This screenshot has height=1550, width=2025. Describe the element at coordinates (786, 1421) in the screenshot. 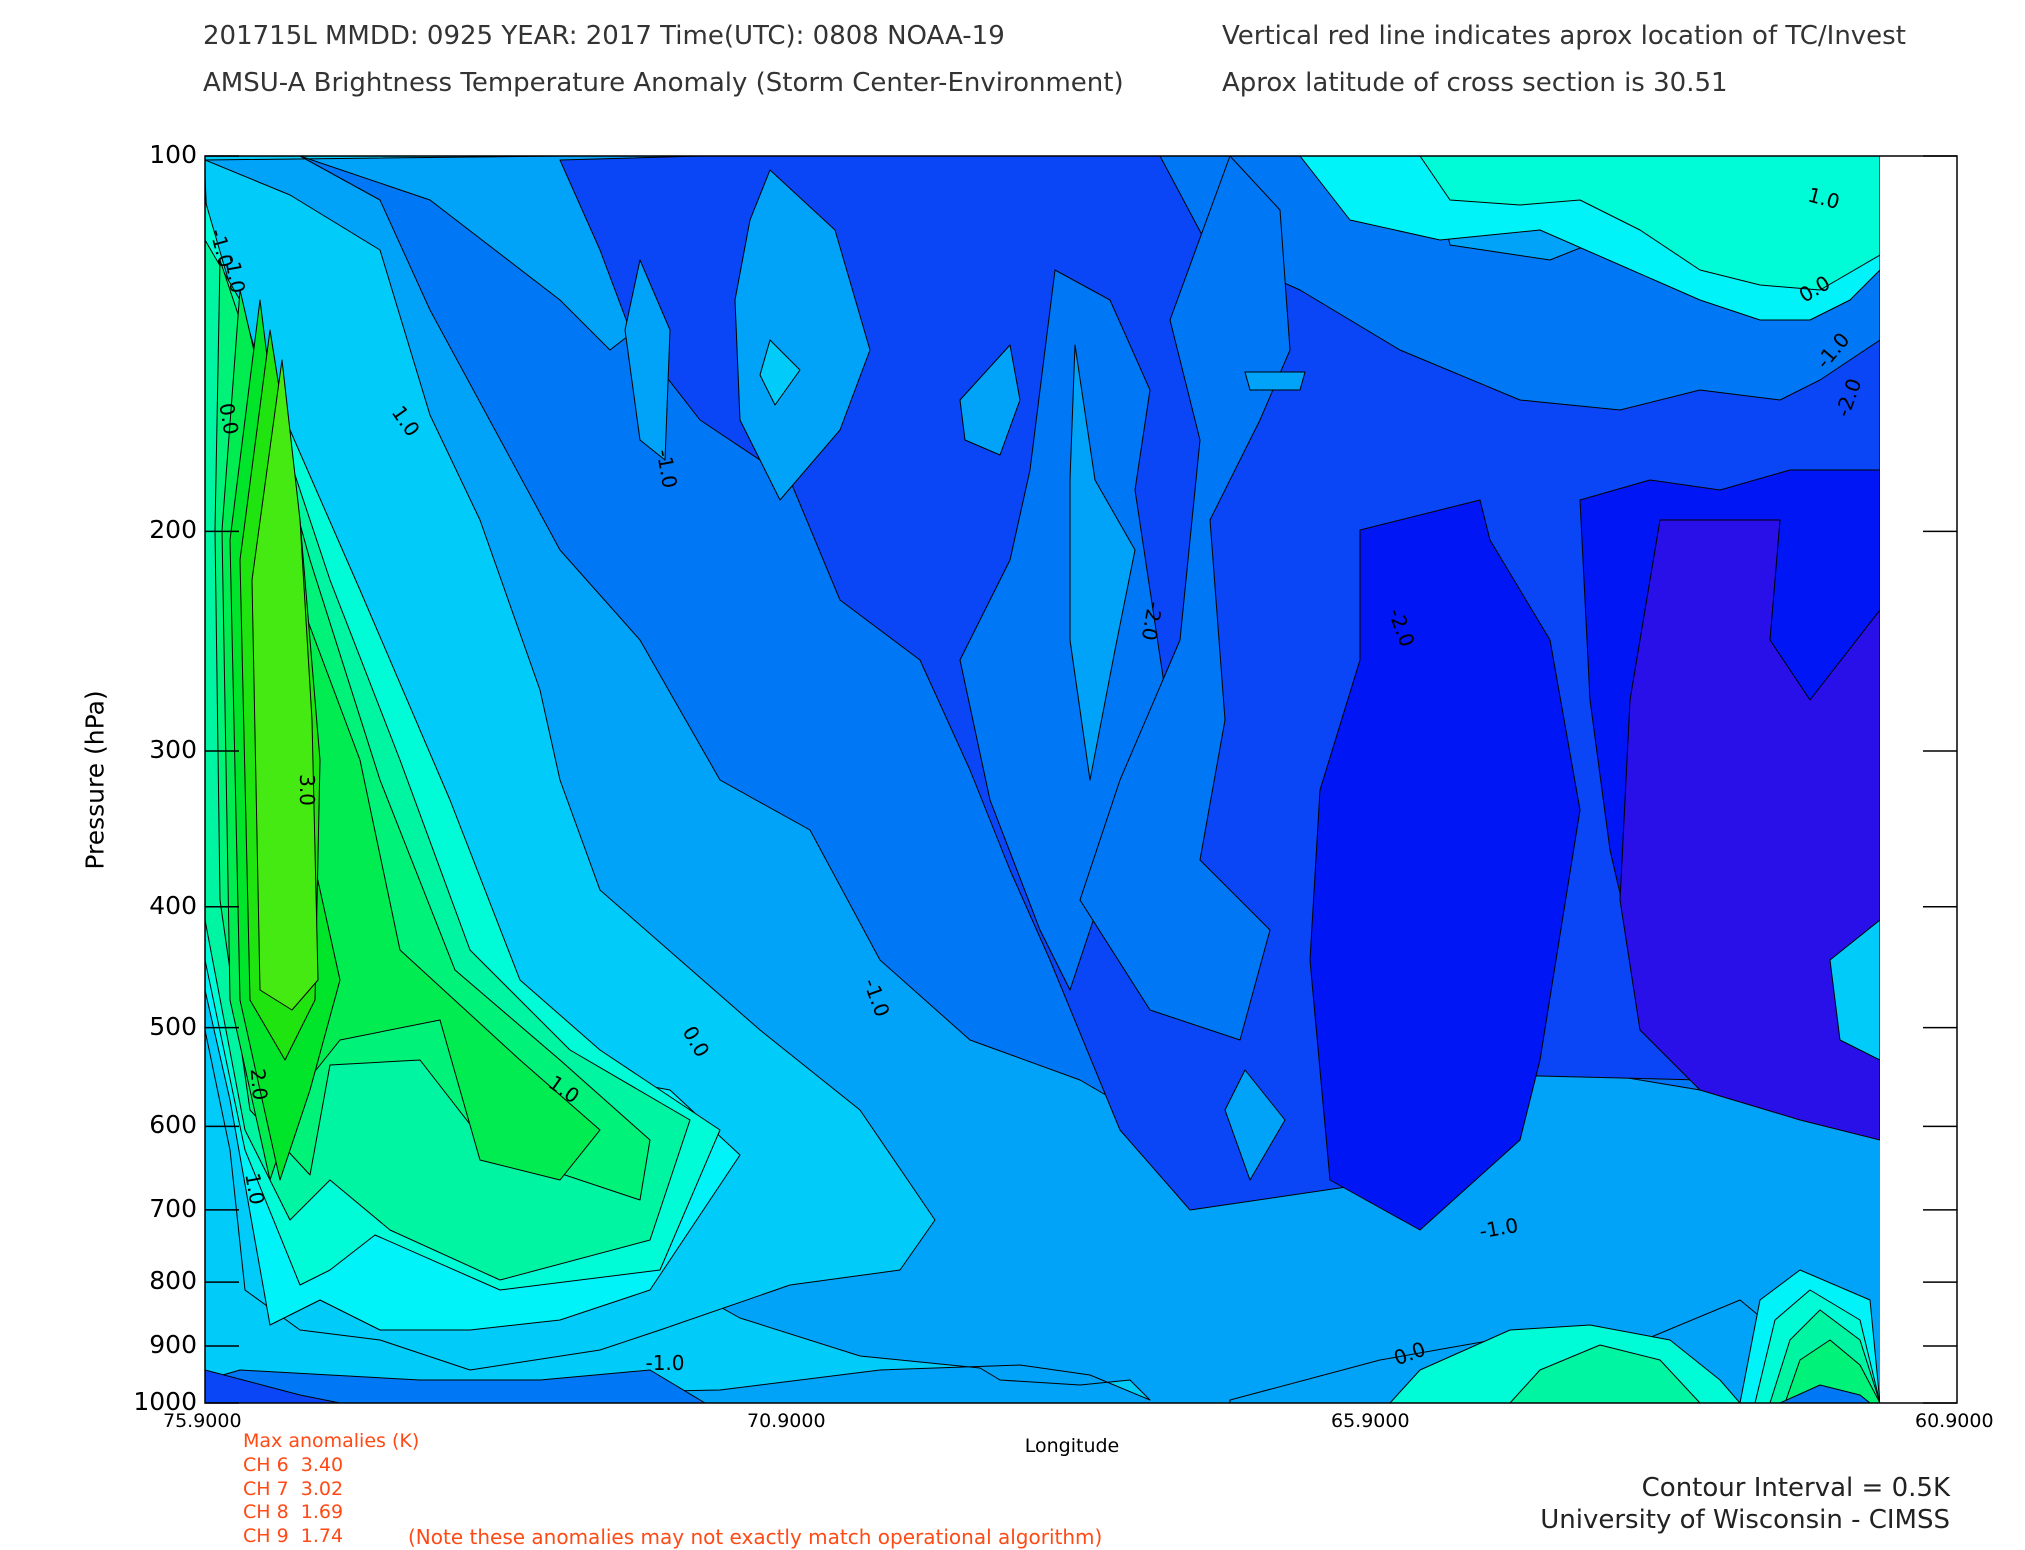

I see `x-tick-label: 70.9000` at that location.